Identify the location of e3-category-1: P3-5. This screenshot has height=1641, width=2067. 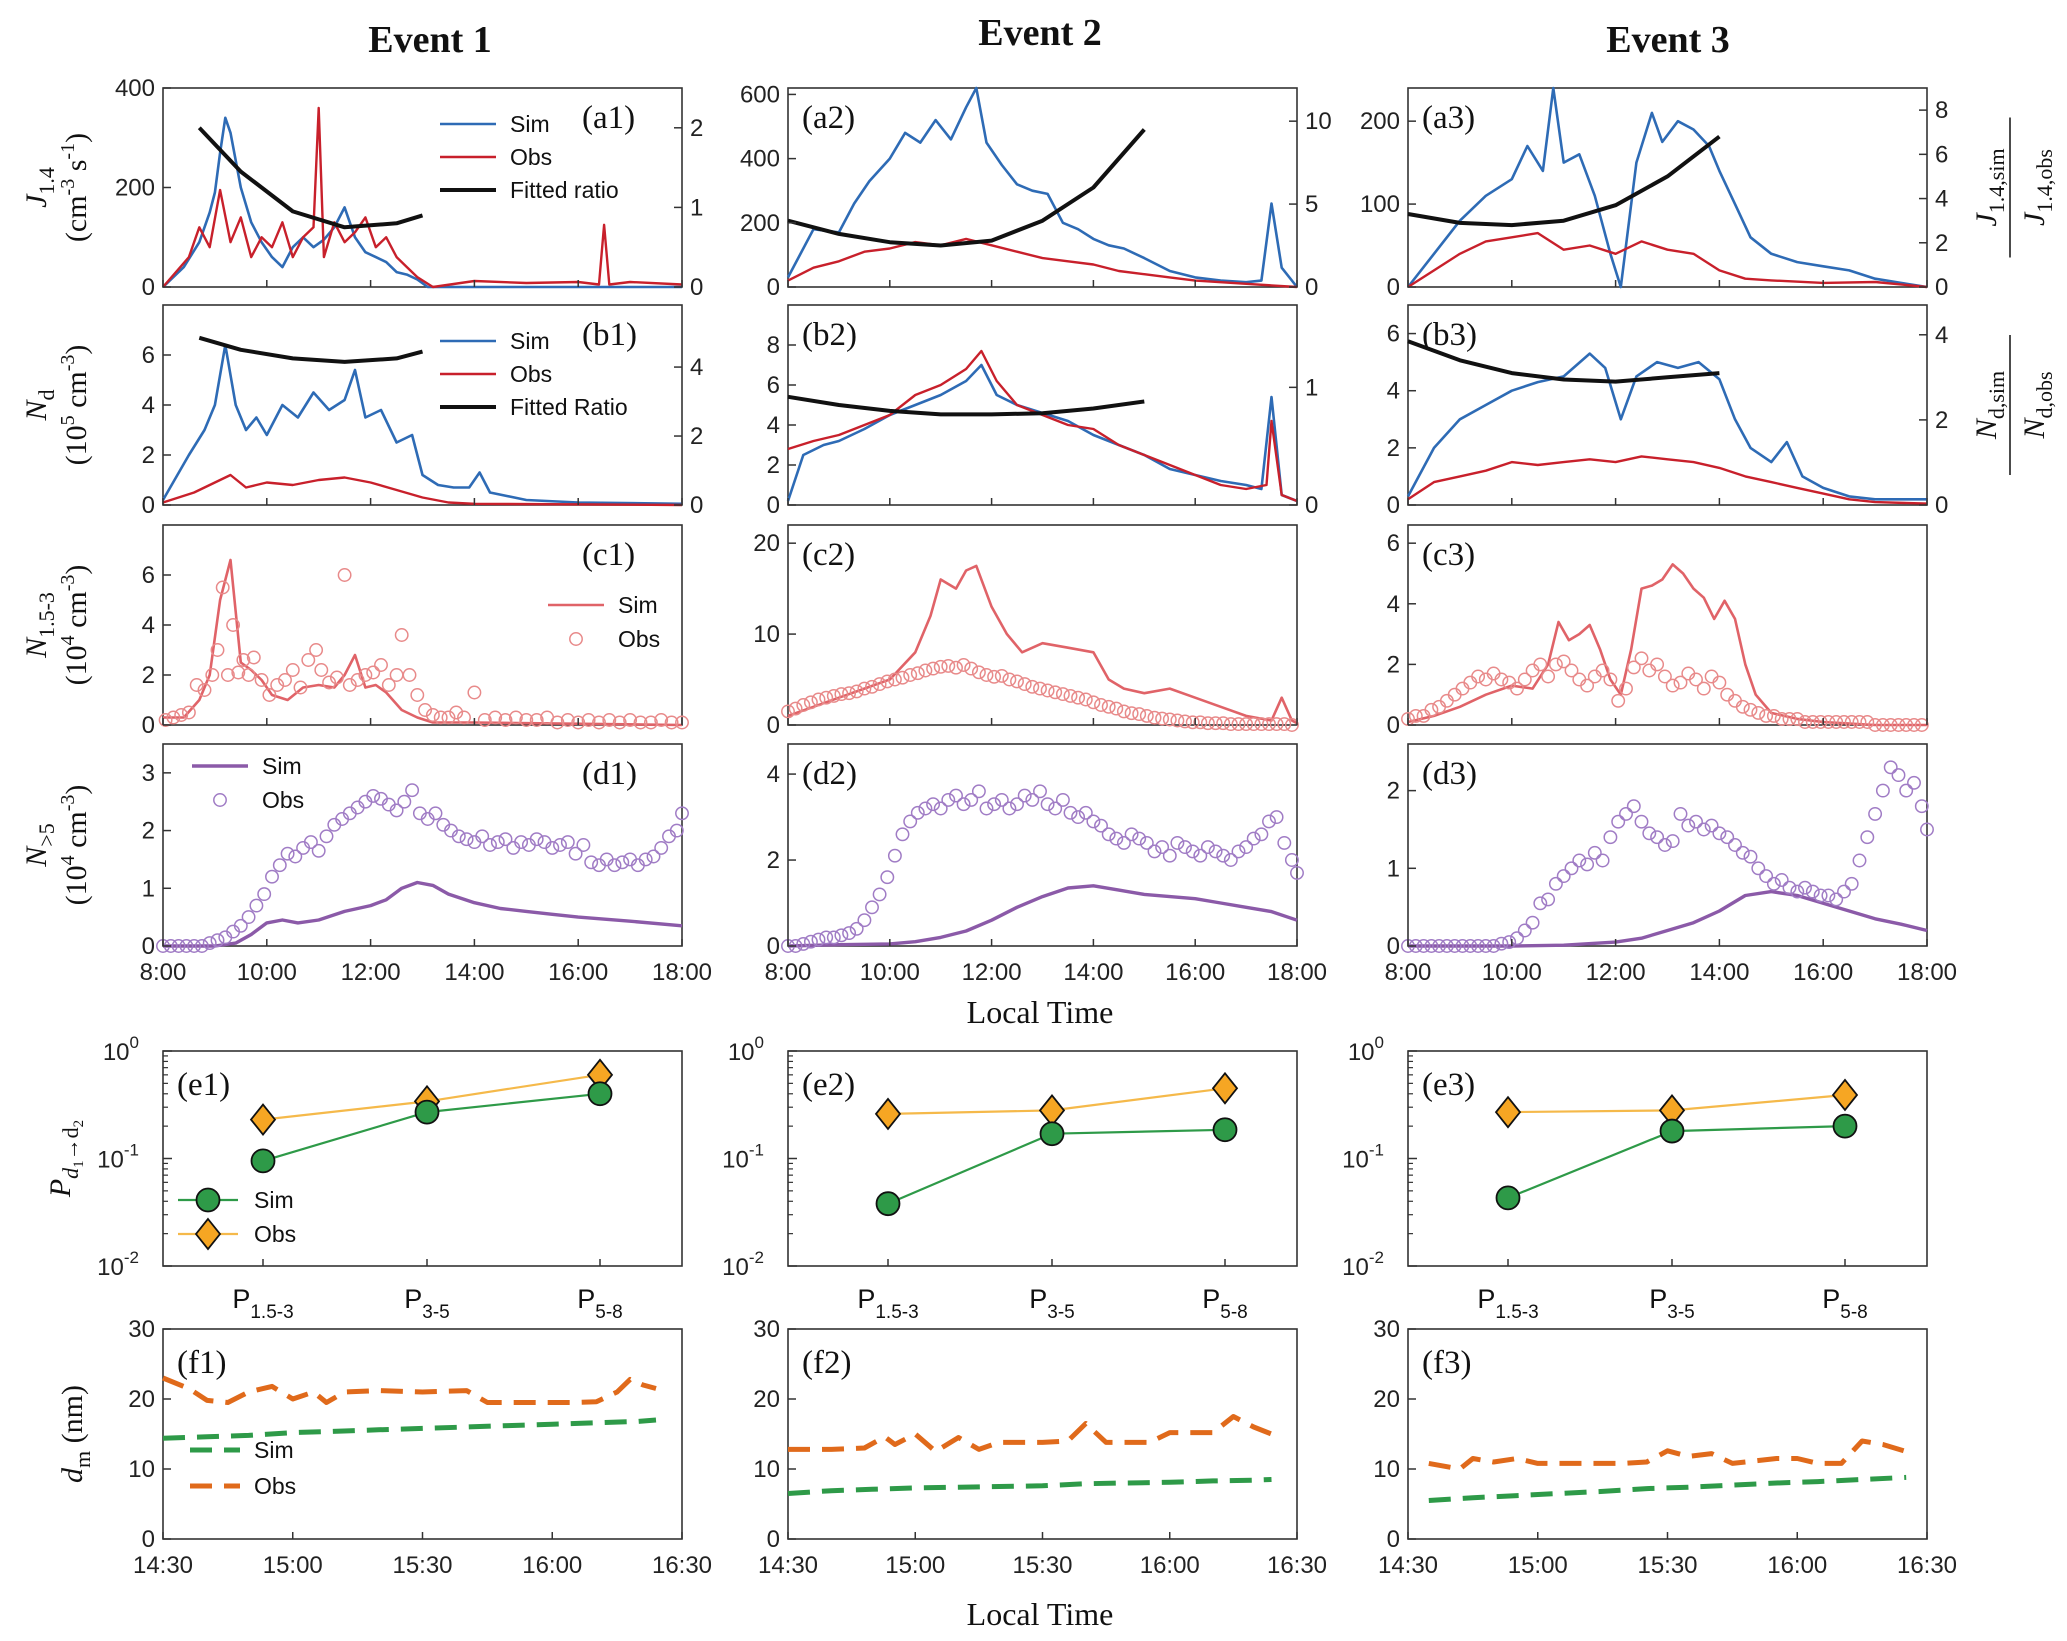
(1671, 1303).